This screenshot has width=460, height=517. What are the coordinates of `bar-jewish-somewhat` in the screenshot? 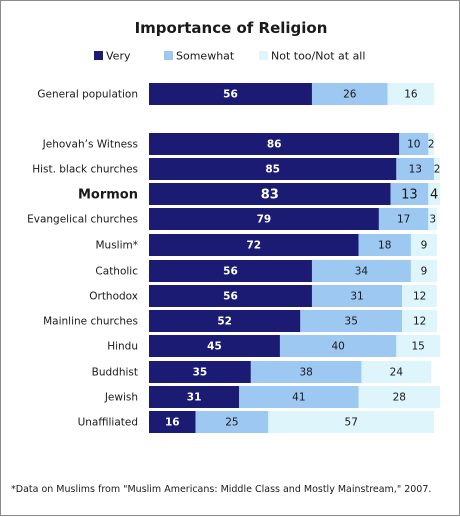 It's located at (299, 397).